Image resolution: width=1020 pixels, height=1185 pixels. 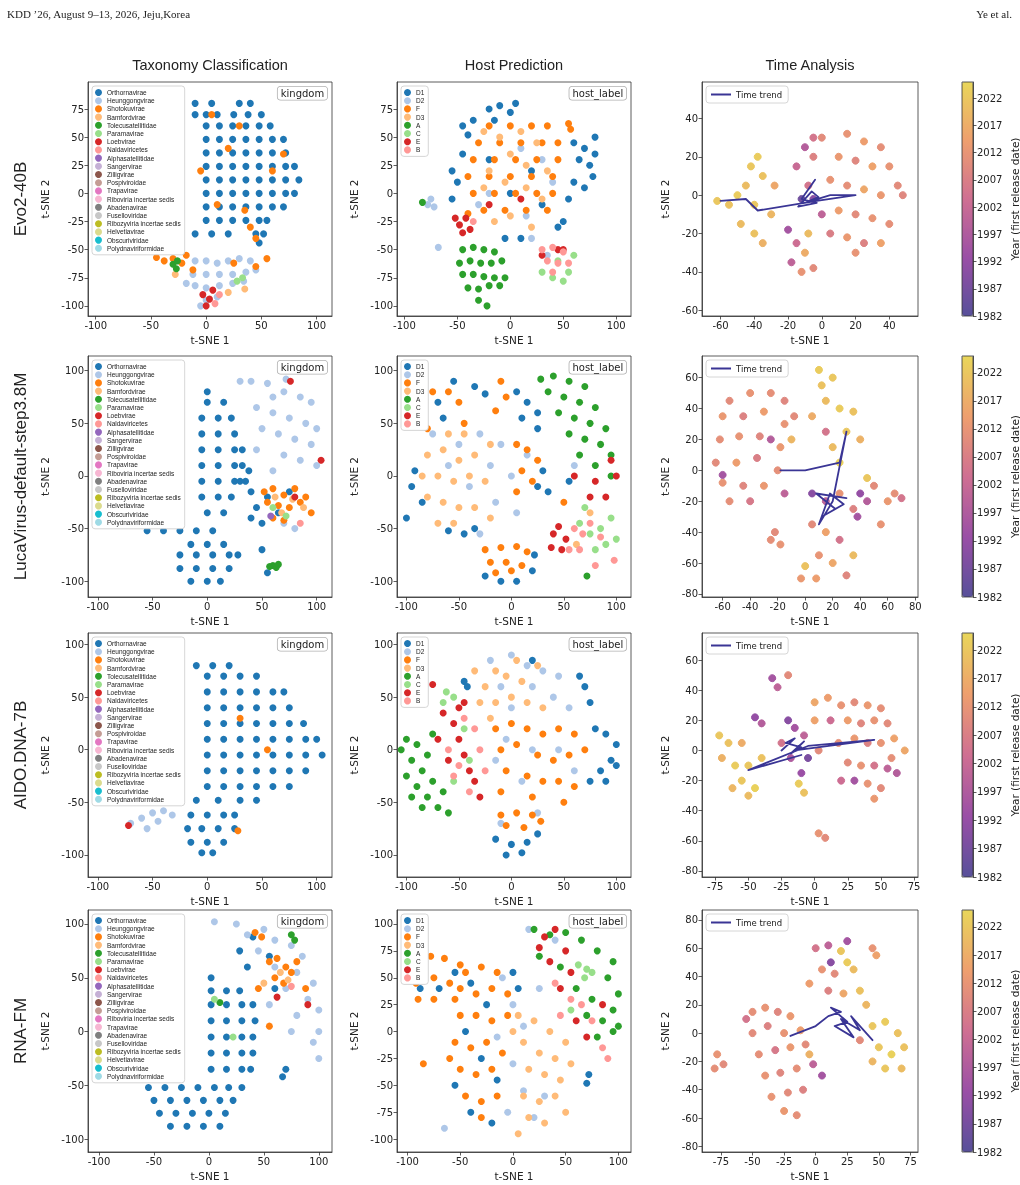 What do you see at coordinates (994, 14) in the screenshot?
I see `text: Ye et al.` at bounding box center [994, 14].